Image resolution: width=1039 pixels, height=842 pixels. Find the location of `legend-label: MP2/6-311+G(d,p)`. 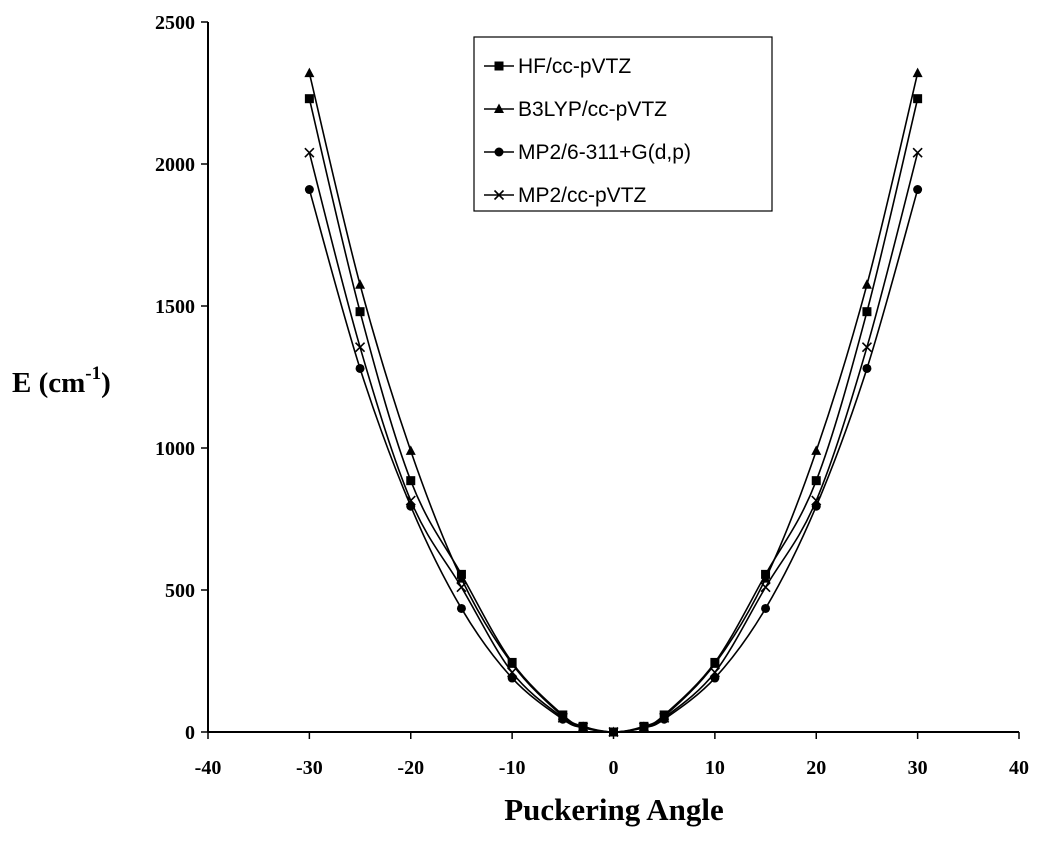

legend-label: MP2/6-311+G(d,p) is located at coordinates (604, 152).